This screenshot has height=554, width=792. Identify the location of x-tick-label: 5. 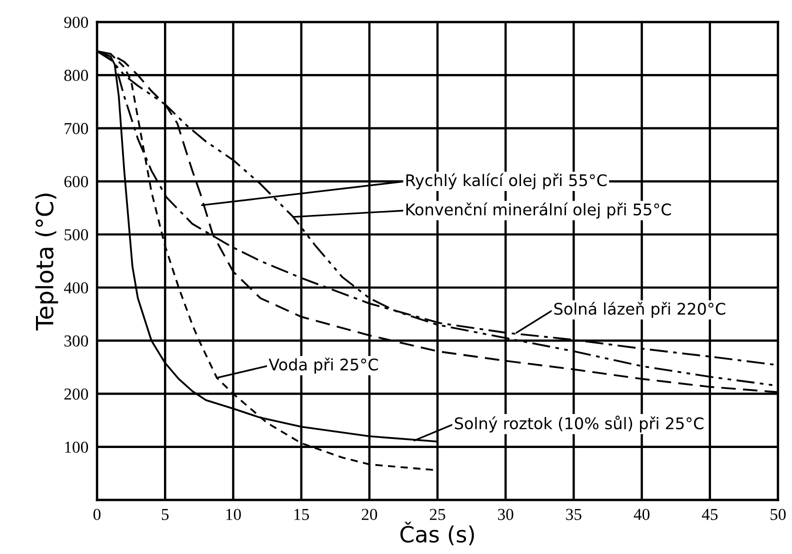
(165, 514).